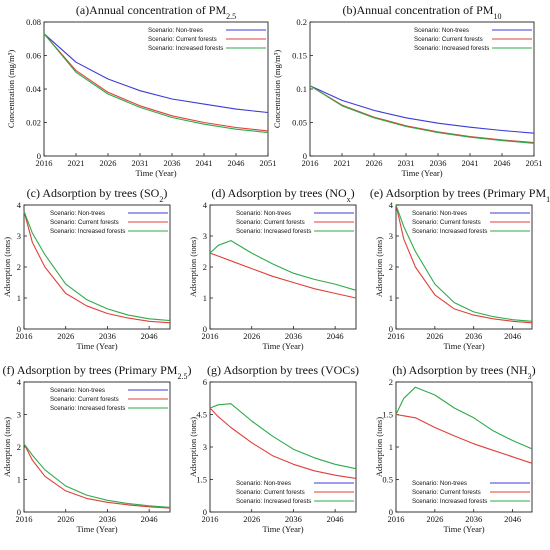  Describe the element at coordinates (387, 480) in the screenshot. I see `y-tick-label: 0.5` at that location.